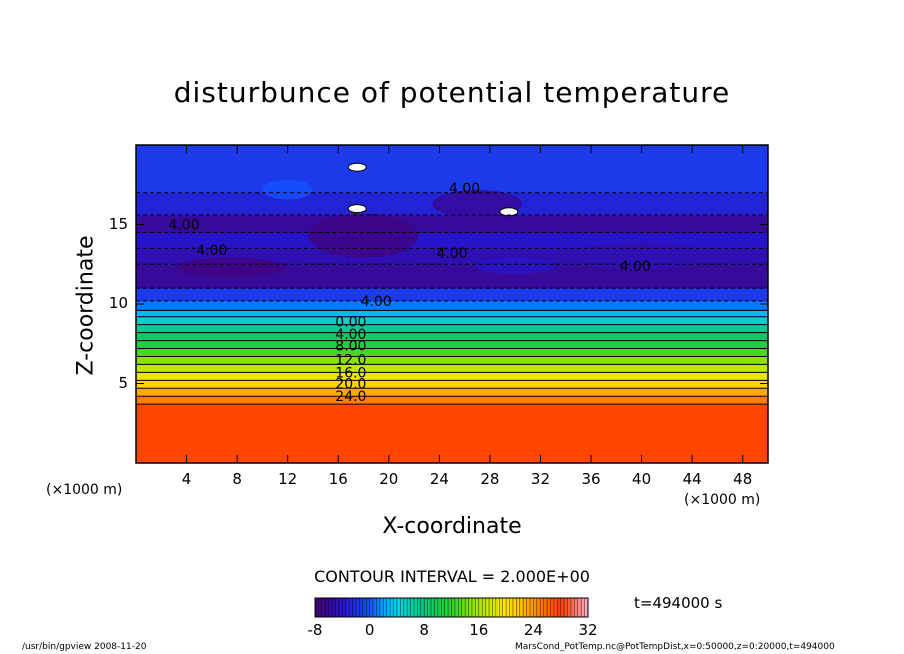  I want to click on colorbar-tick-label-3: 16, so click(479, 630).